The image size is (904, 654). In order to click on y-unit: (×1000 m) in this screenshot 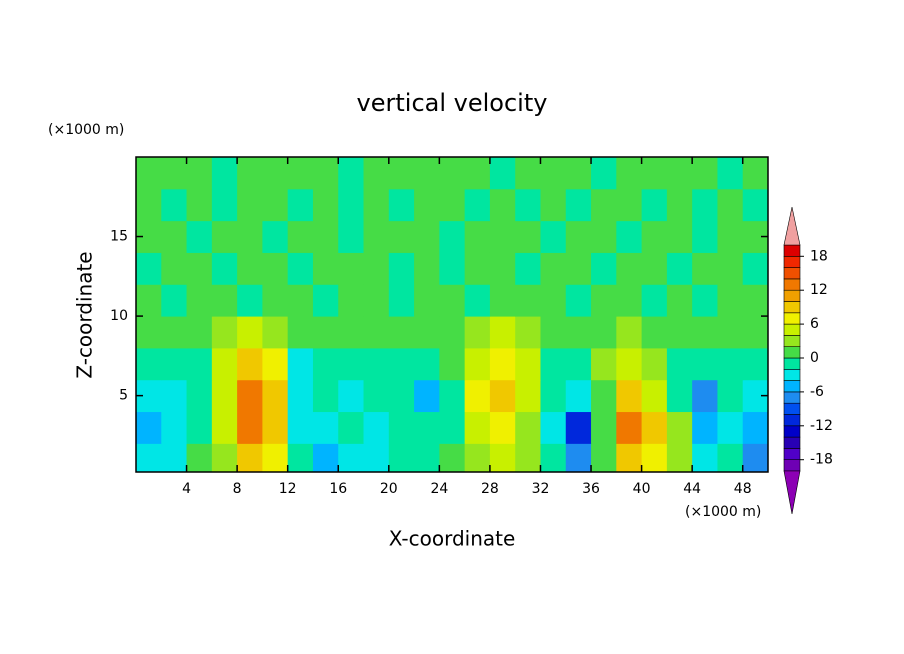, I will do `click(86, 130)`.